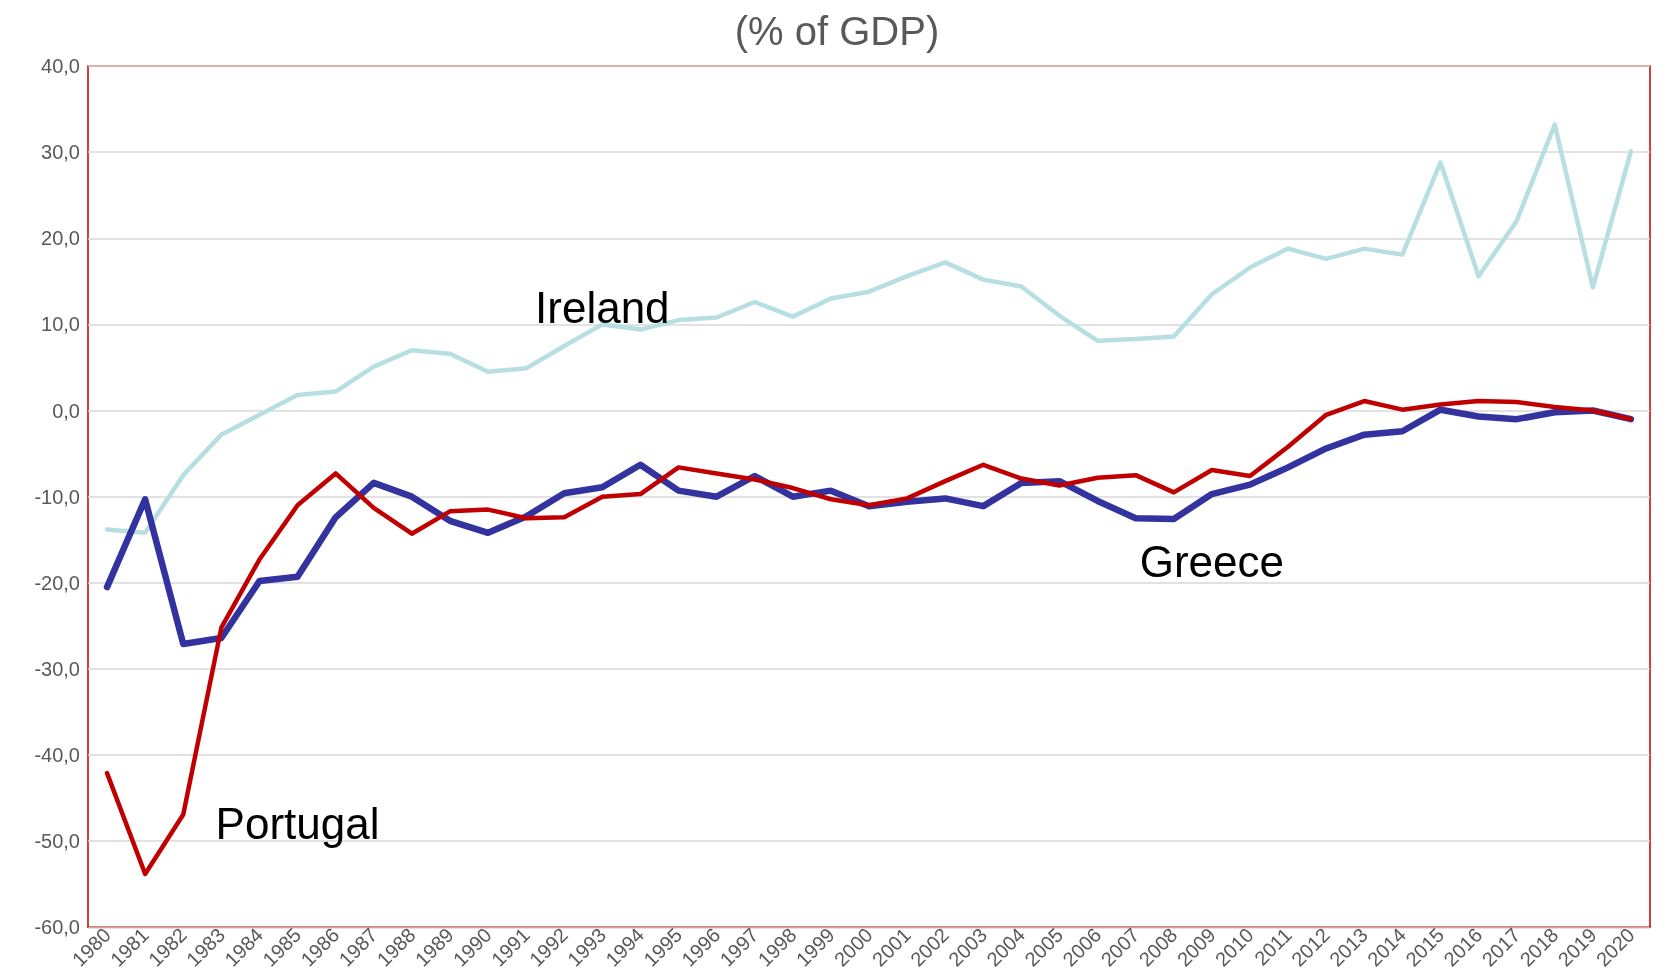  What do you see at coordinates (57, 668) in the screenshot?
I see `y-tick-label: -30,0` at bounding box center [57, 668].